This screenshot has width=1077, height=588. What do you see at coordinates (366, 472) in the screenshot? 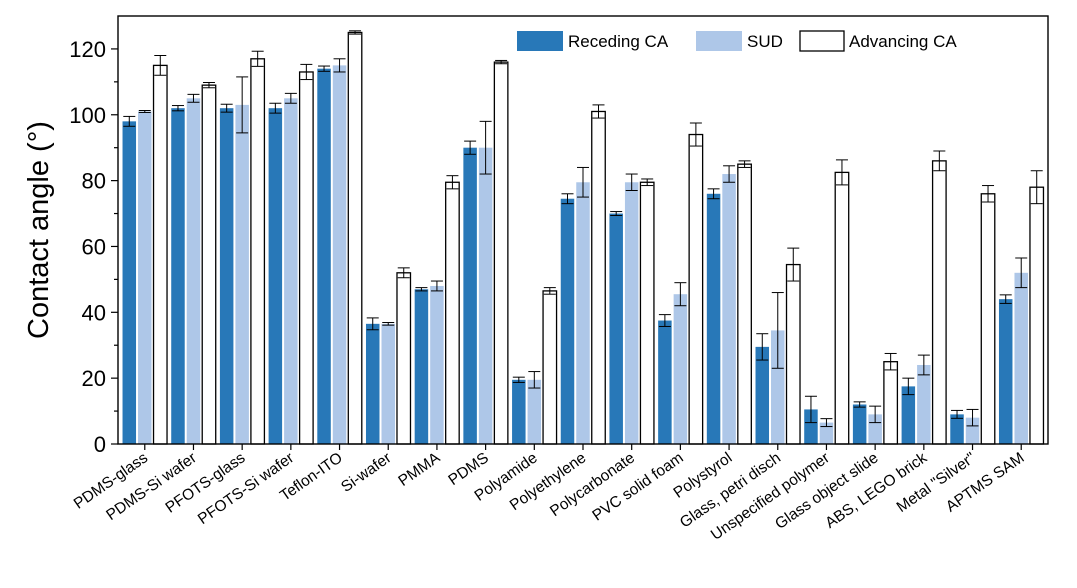
I see `x-category-label: Si-wafer` at bounding box center [366, 472].